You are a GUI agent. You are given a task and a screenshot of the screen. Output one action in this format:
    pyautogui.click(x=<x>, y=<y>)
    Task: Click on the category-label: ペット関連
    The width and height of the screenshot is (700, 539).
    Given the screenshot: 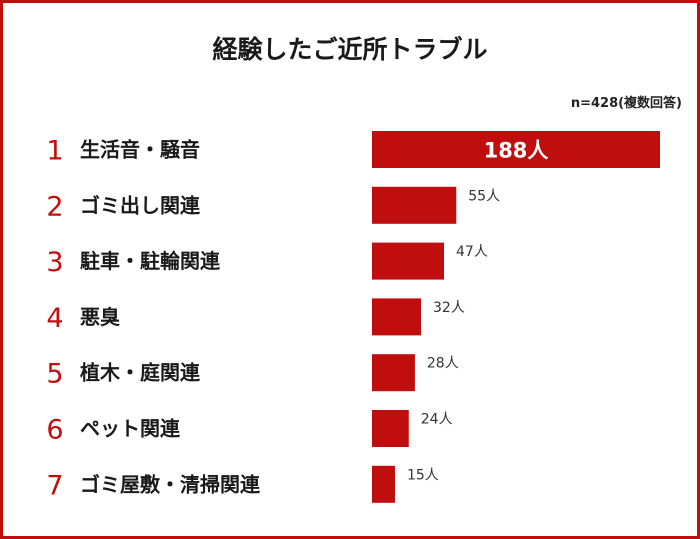 What is the action you would take?
    pyautogui.click(x=130, y=429)
    